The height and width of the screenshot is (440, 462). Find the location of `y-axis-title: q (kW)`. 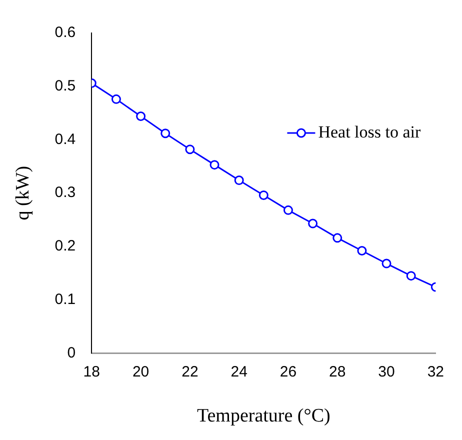

y-axis-title: q (kW) is located at coordinates (23, 193).